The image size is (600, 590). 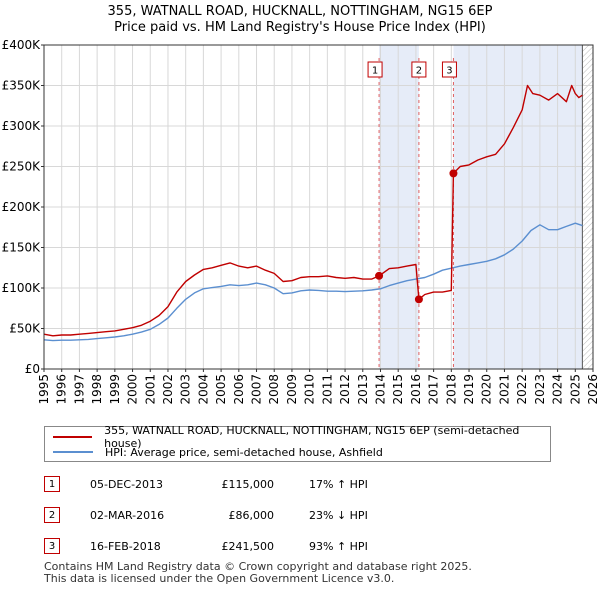 What do you see at coordinates (52, 546) in the screenshot?
I see `transaction-number-badge: 3` at bounding box center [52, 546].